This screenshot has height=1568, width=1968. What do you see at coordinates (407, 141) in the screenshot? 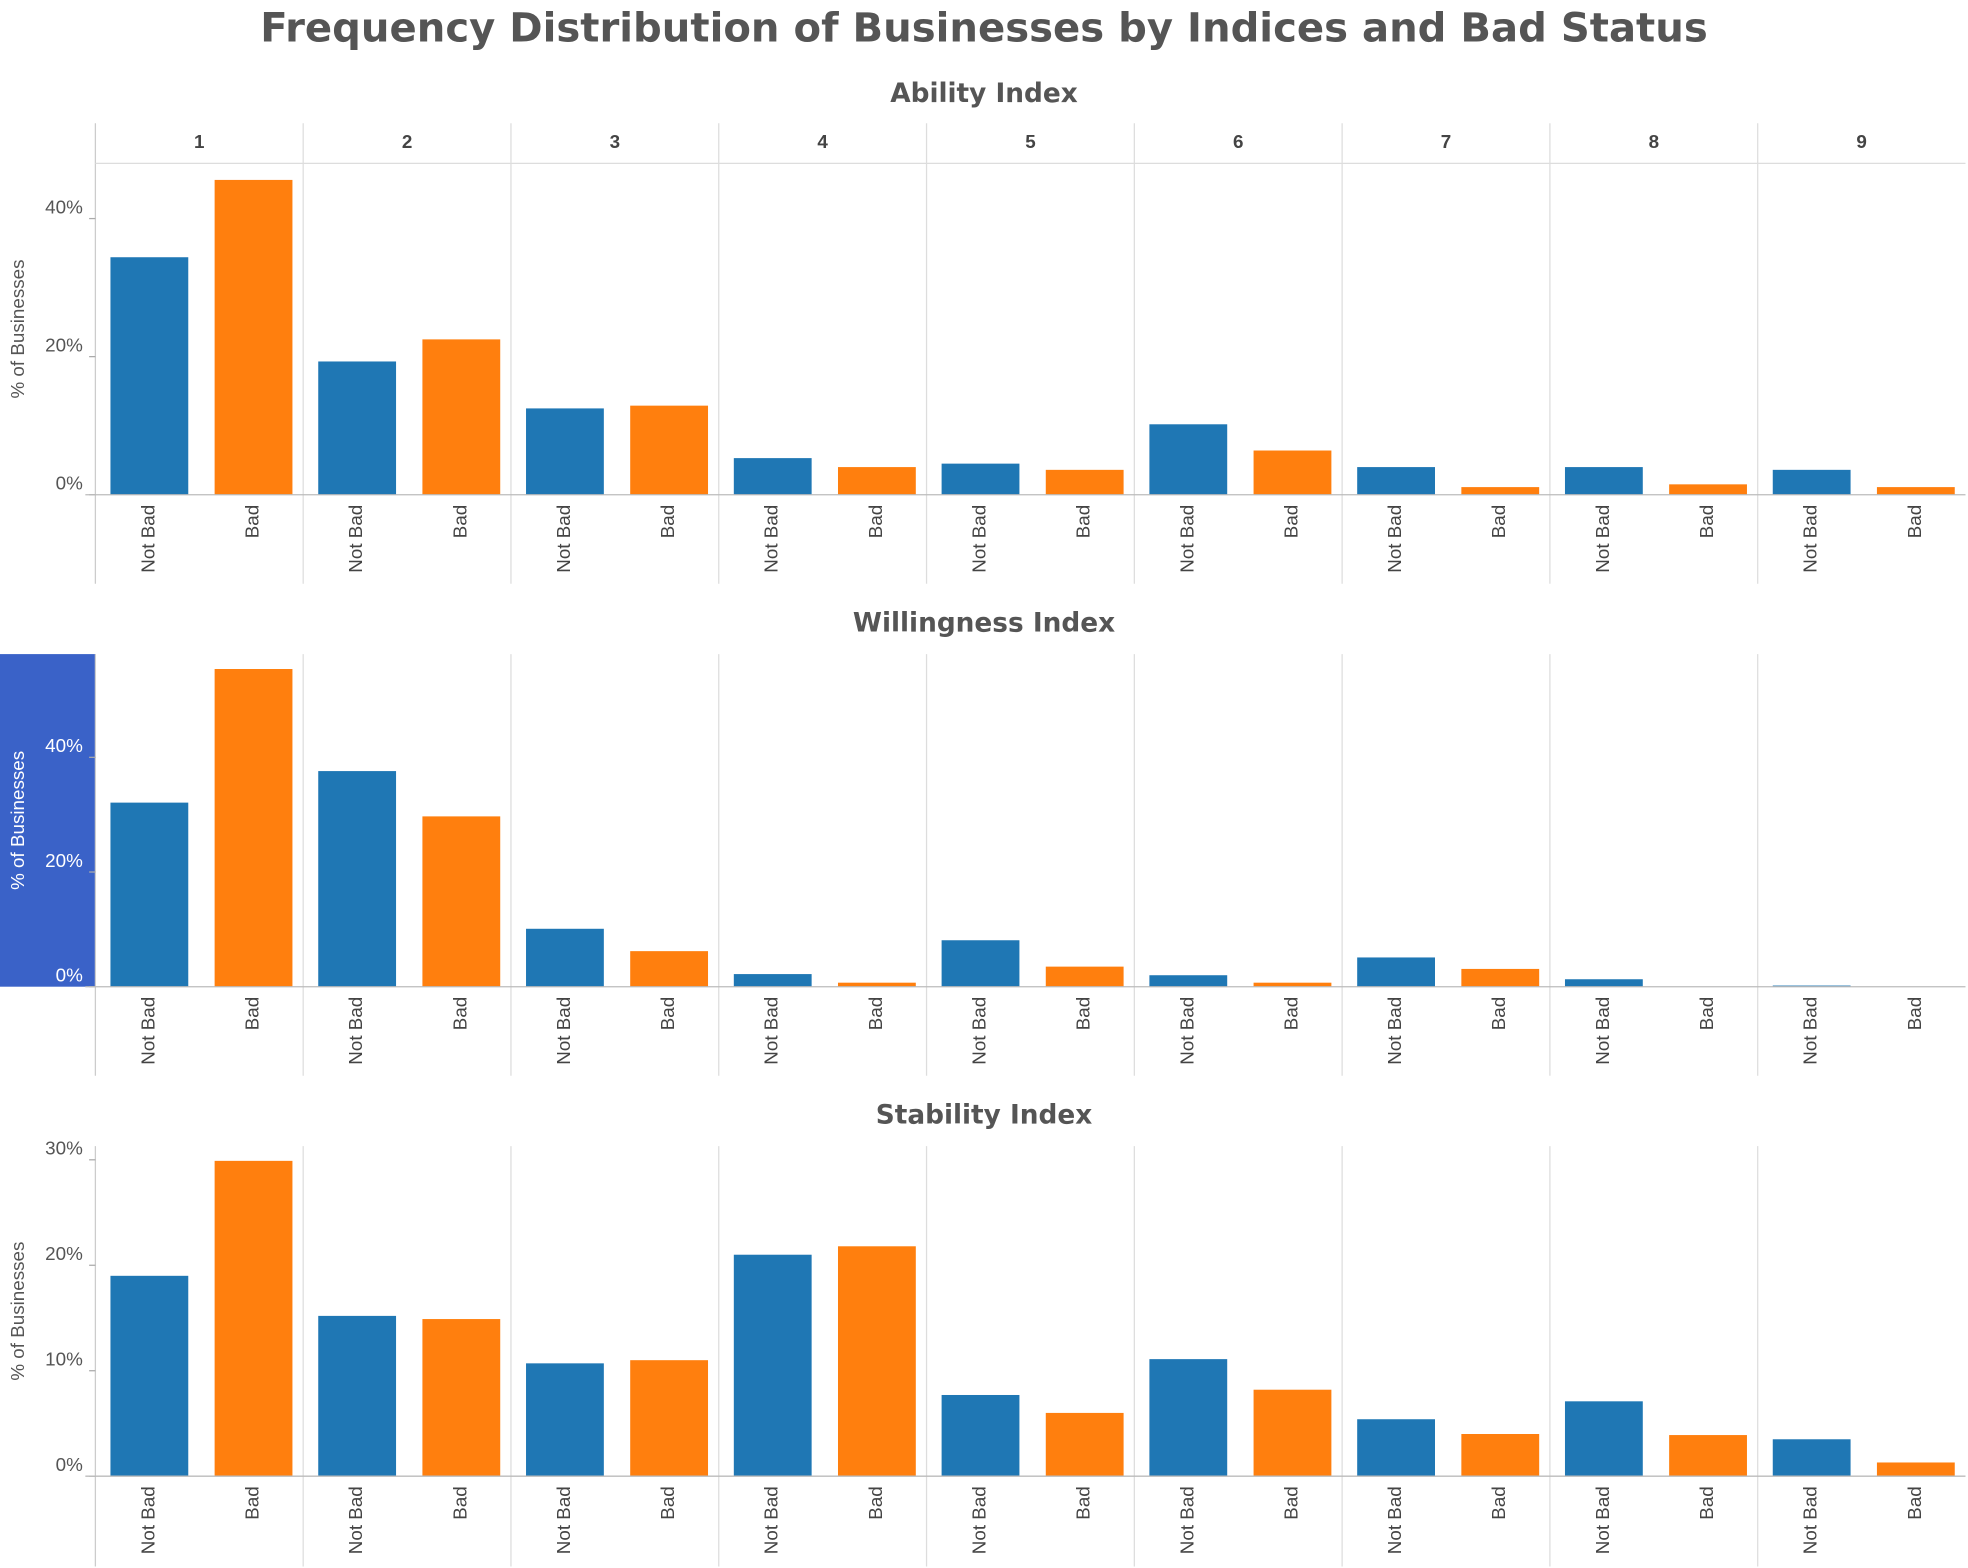
I see `facet-label: 2` at bounding box center [407, 141].